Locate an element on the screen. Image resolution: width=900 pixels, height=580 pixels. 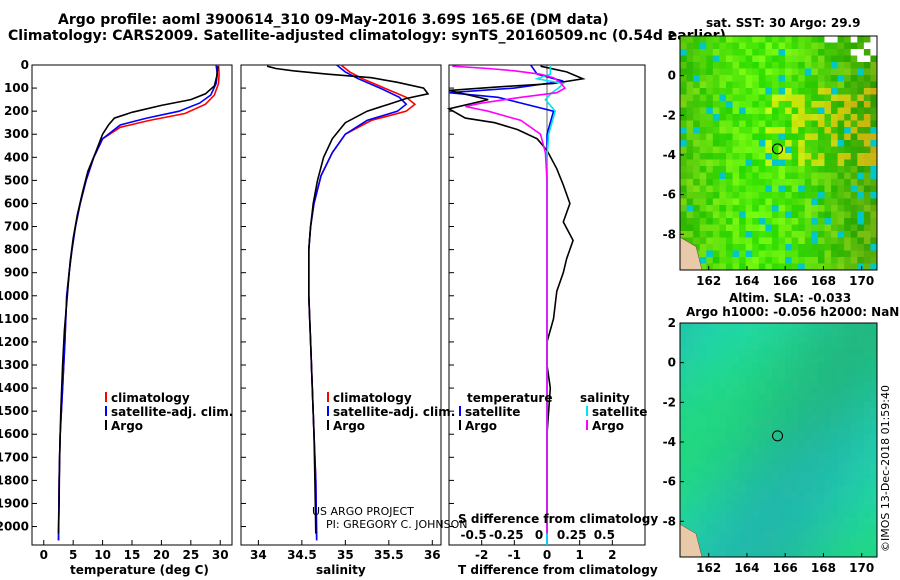
legend-1-1-label: satellite-adj. clim. is located at coordinates (394, 412).